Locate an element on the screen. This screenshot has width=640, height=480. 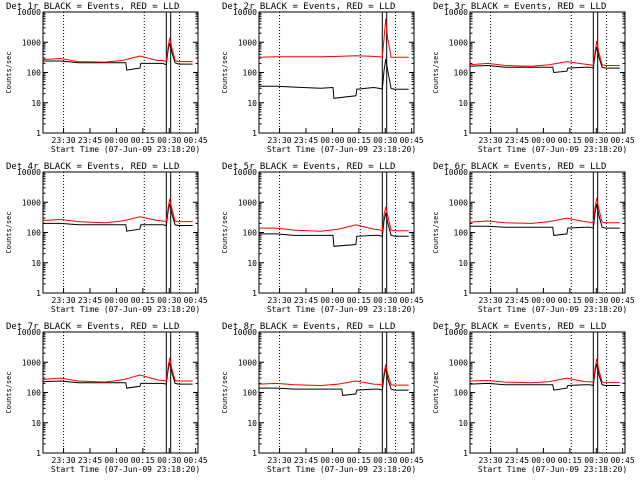
panel-title: Det 7r BLACK = Events, RED = LLD is located at coordinates (92, 327).